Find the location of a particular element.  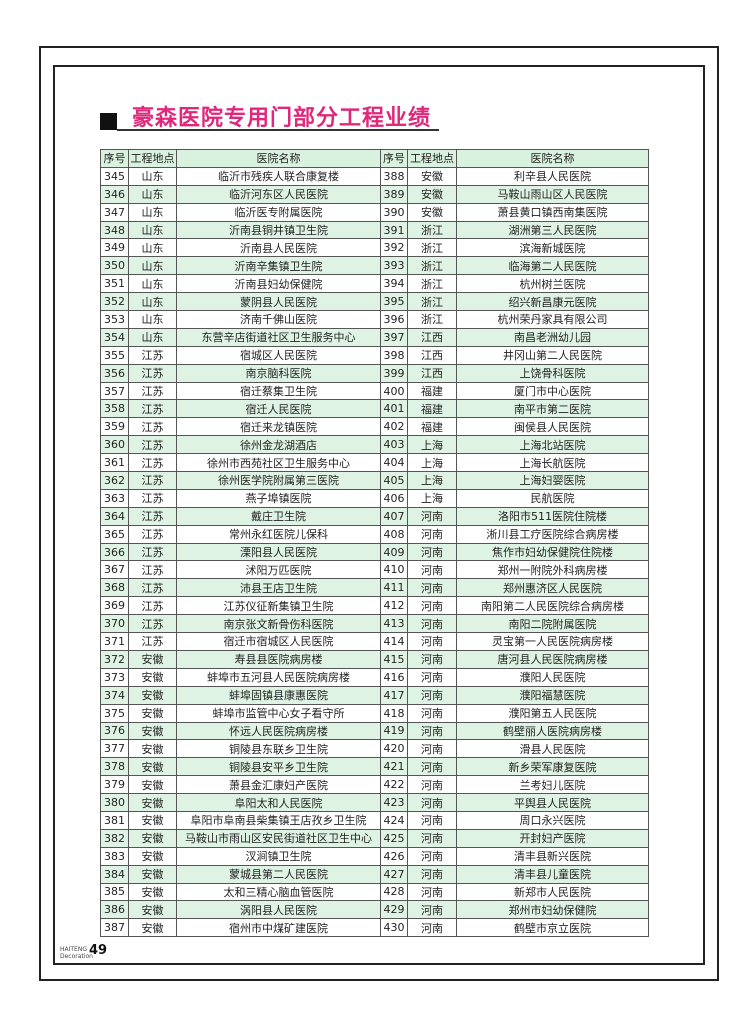

row-no: 360 is located at coordinates (114, 445).